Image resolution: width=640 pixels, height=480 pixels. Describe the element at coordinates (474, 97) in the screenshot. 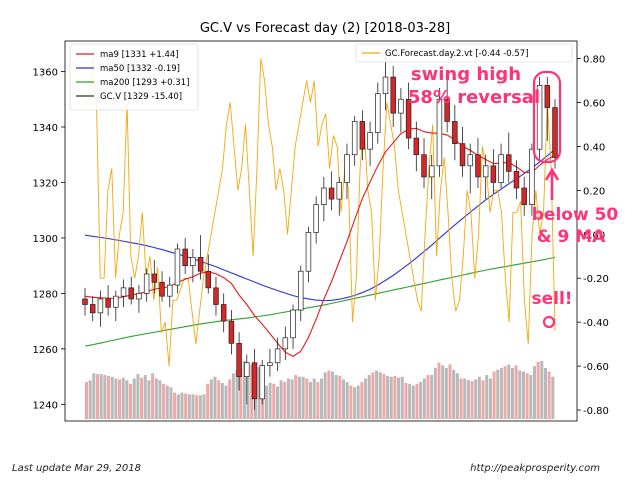

I see `annotation-reversal: 58% reversal` at that location.